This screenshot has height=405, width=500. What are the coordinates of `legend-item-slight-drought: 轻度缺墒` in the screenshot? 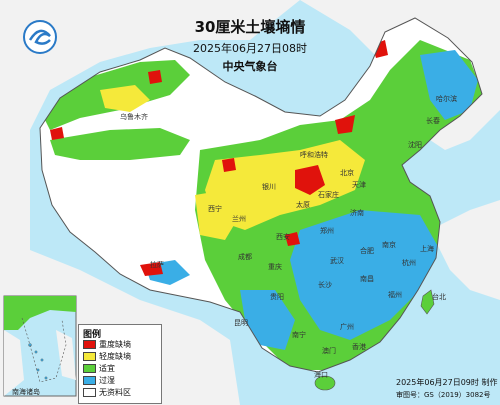 It's located at (107, 357).